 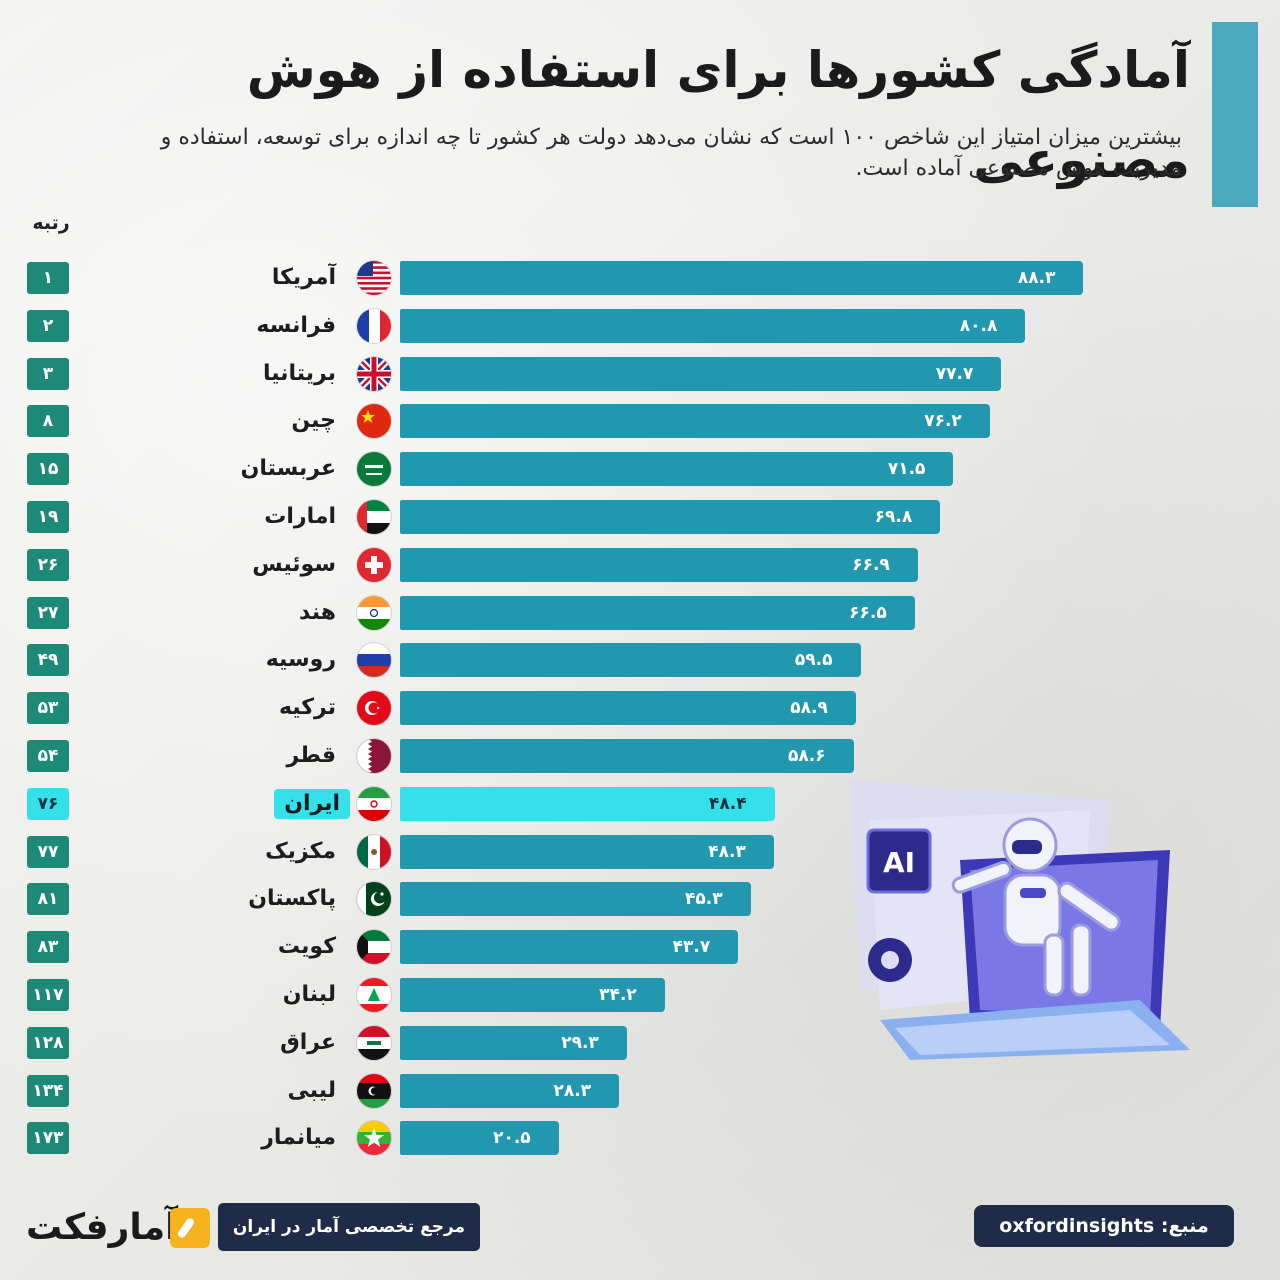 What do you see at coordinates (374, 995) in the screenshot?
I see `flag-lebanon-icon` at bounding box center [374, 995].